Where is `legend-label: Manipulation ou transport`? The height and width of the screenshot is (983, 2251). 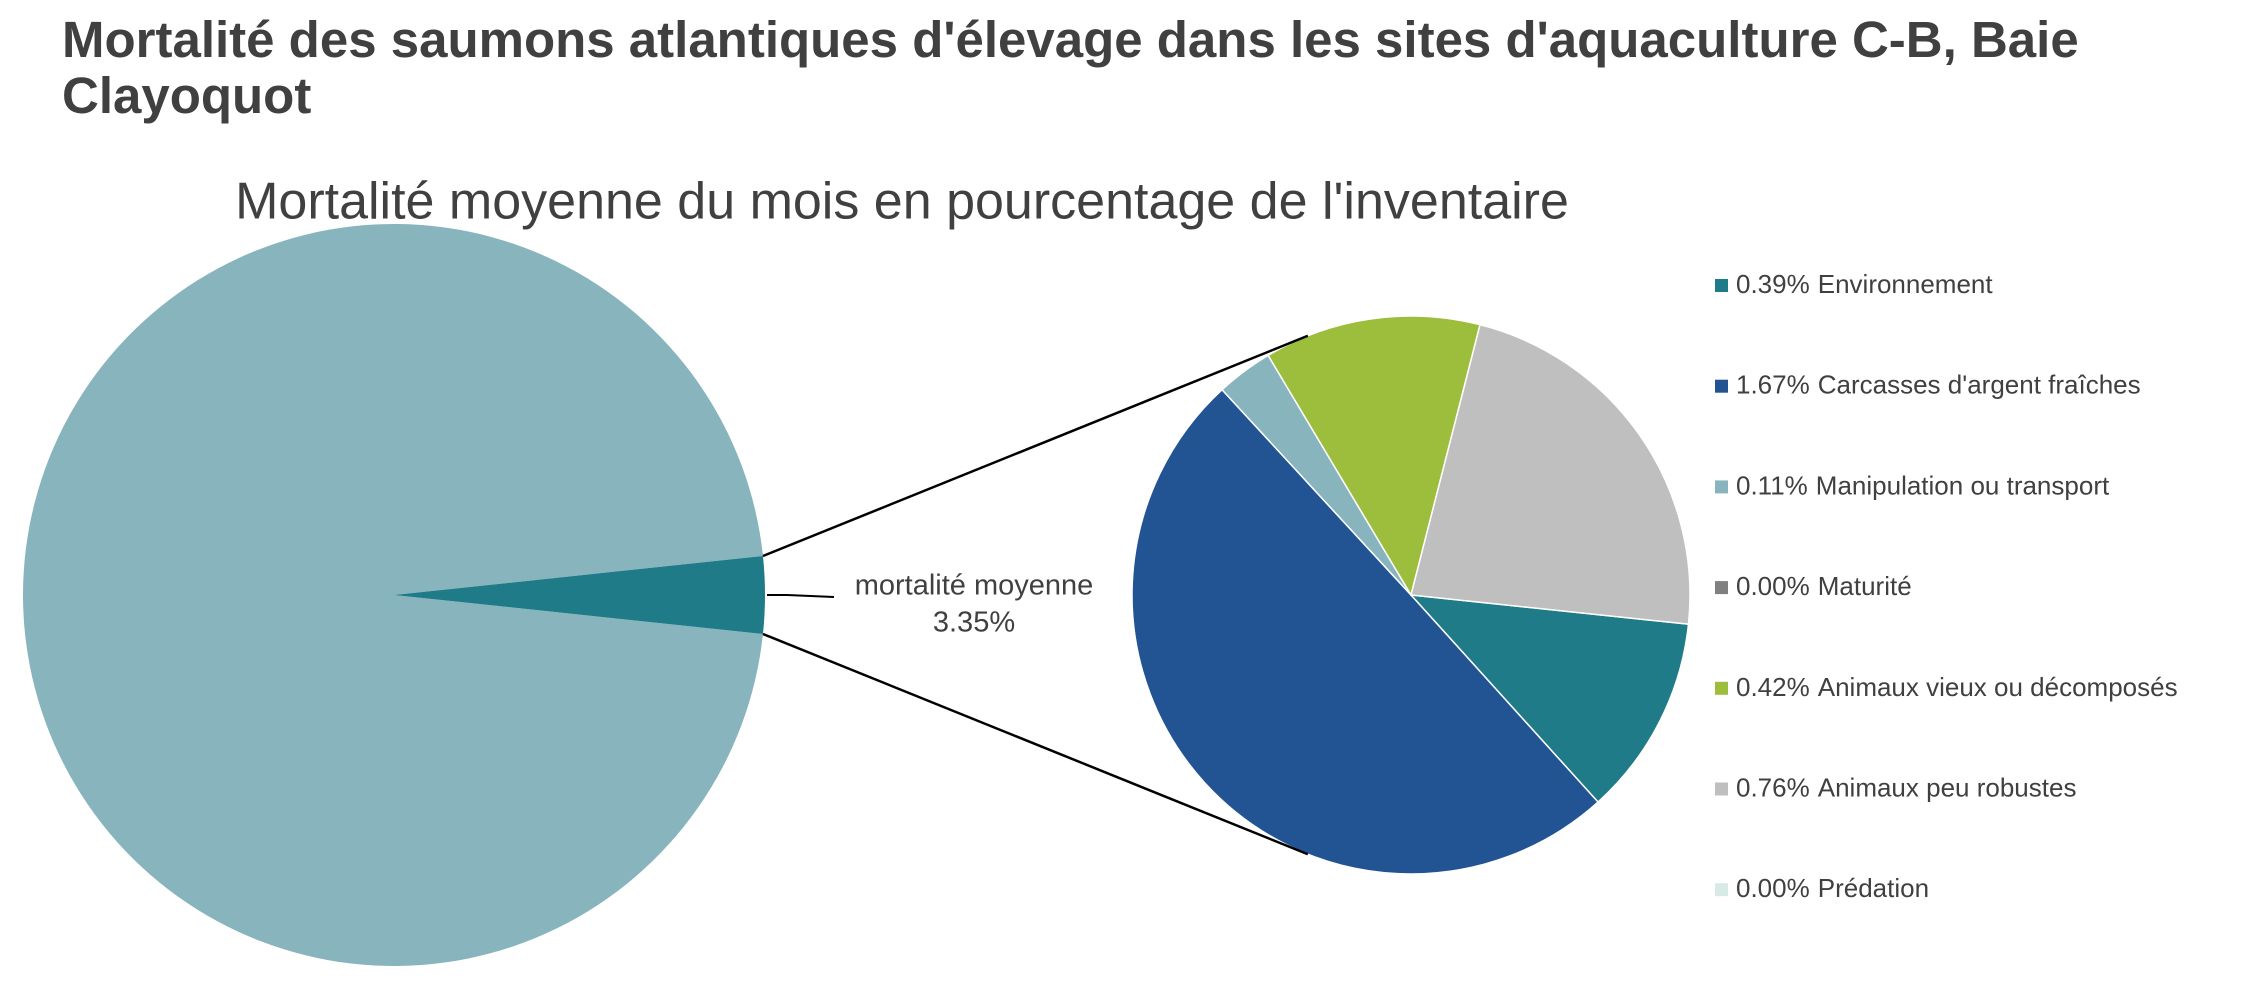
legend-label: Manipulation ou transport is located at coordinates (1963, 485).